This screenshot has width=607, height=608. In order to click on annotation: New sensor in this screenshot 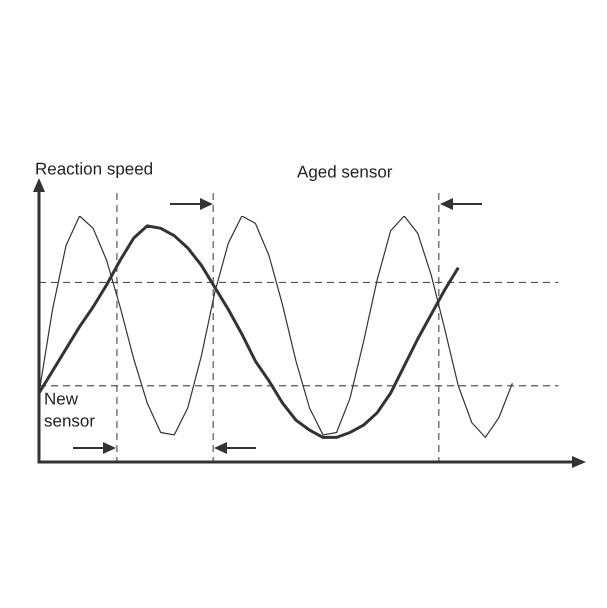, I will do `click(70, 410)`.